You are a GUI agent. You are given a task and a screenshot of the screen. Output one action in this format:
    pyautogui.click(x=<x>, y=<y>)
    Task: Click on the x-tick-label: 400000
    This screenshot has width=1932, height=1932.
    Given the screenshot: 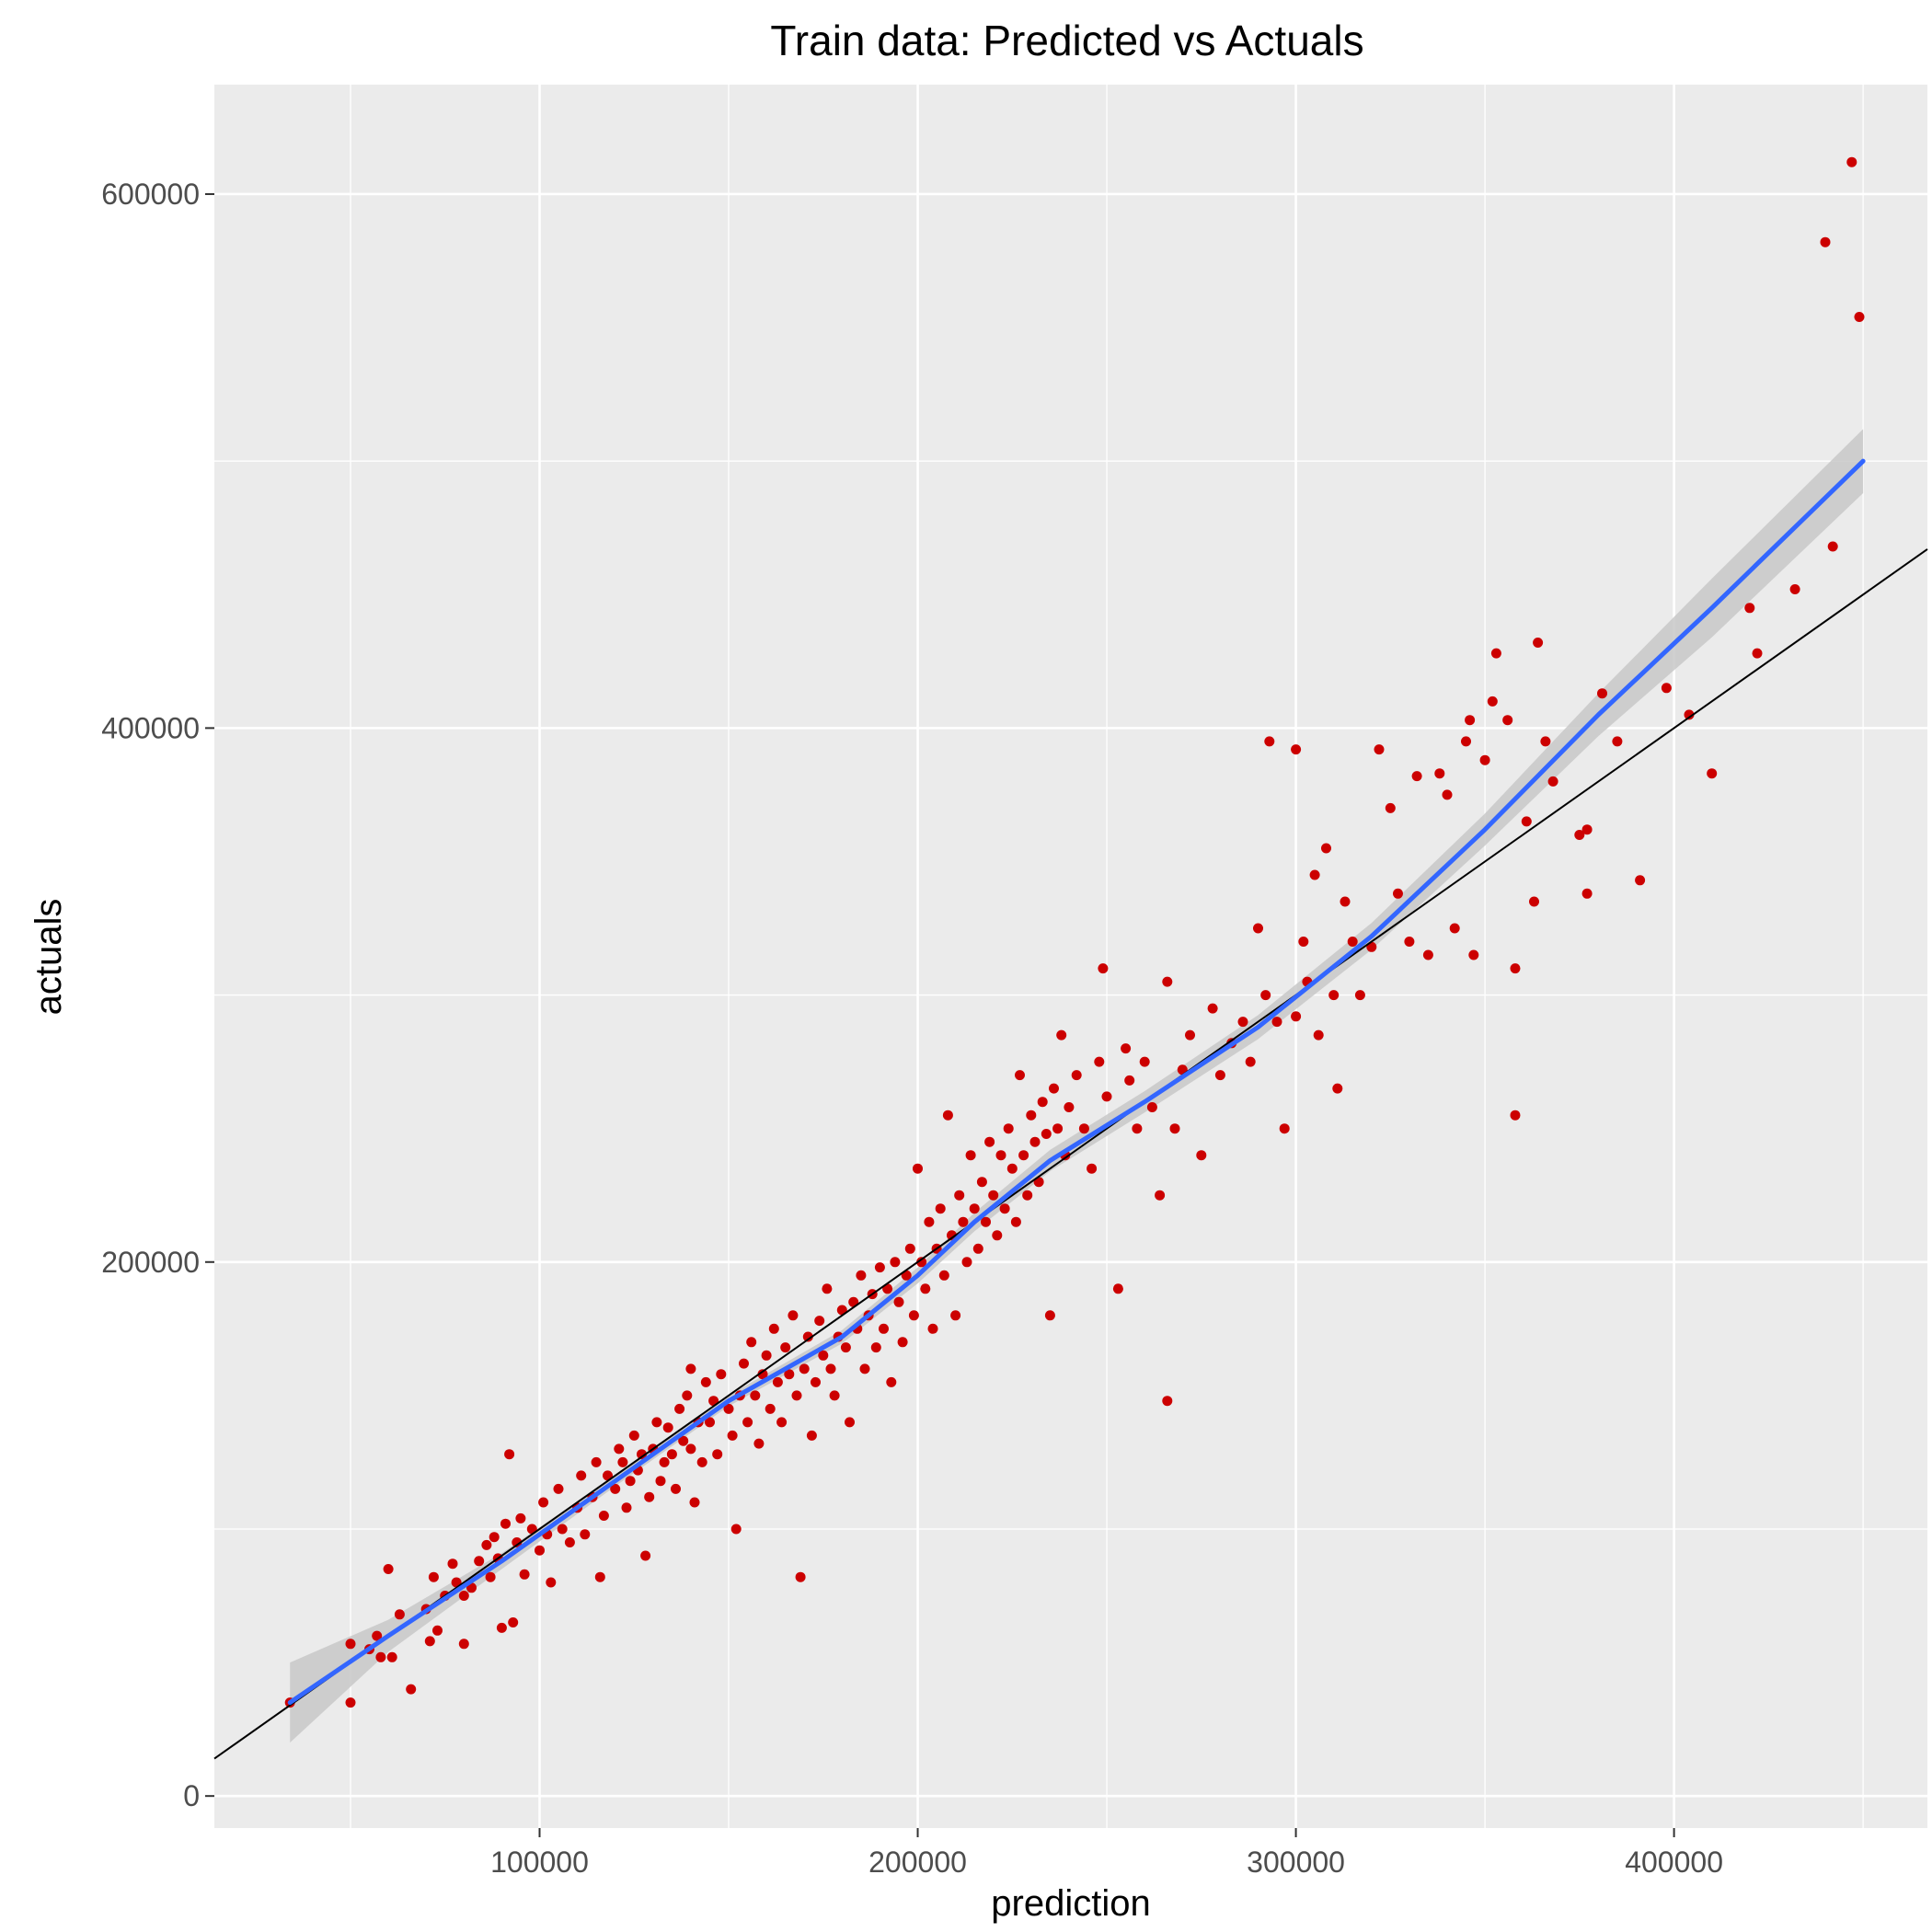 What is the action you would take?
    pyautogui.click(x=1674, y=1862)
    